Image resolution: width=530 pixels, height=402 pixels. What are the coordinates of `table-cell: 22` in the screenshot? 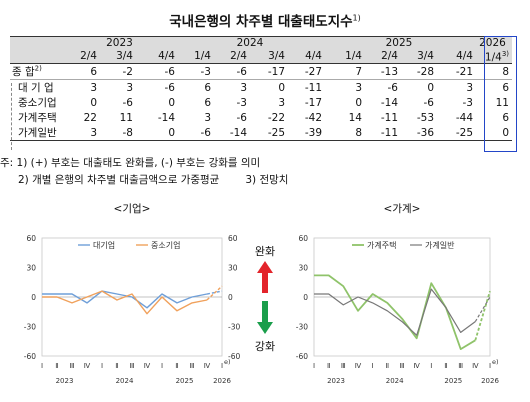 It's located at (90, 117).